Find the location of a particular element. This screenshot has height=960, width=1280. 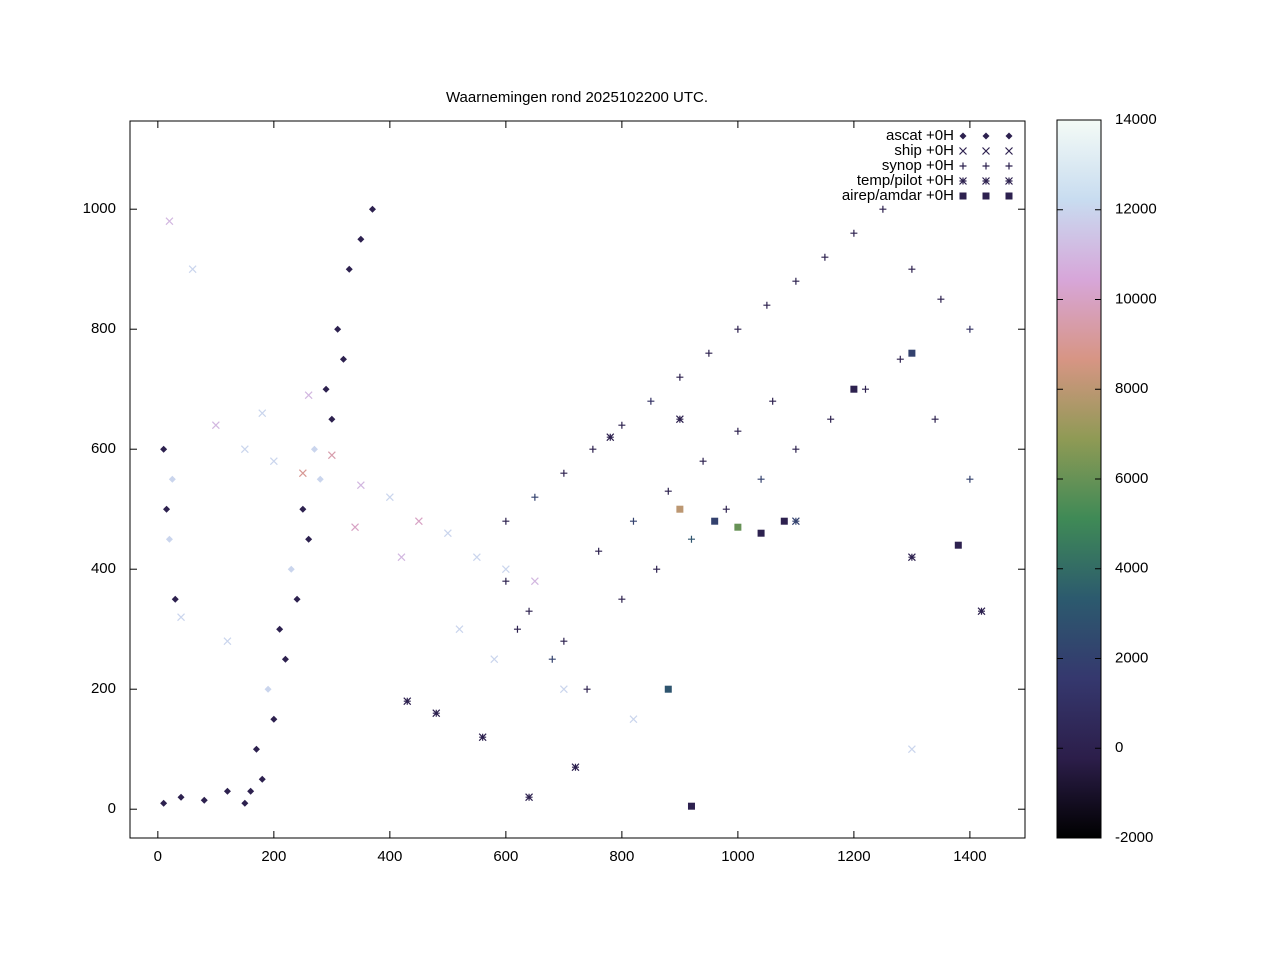

y-tick-label: 1000 is located at coordinates (99, 208).